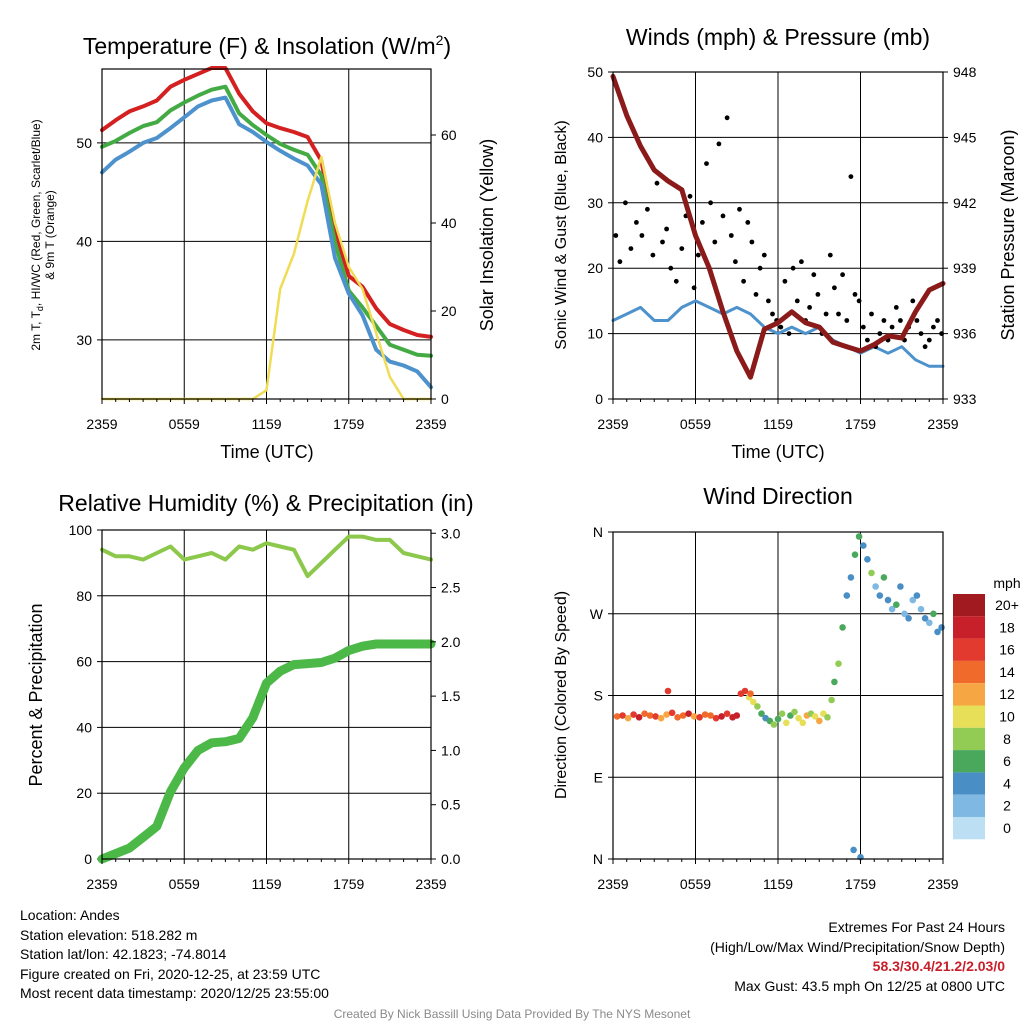  What do you see at coordinates (449, 223) in the screenshot?
I see `temp-y2tick-label: 40` at bounding box center [449, 223].